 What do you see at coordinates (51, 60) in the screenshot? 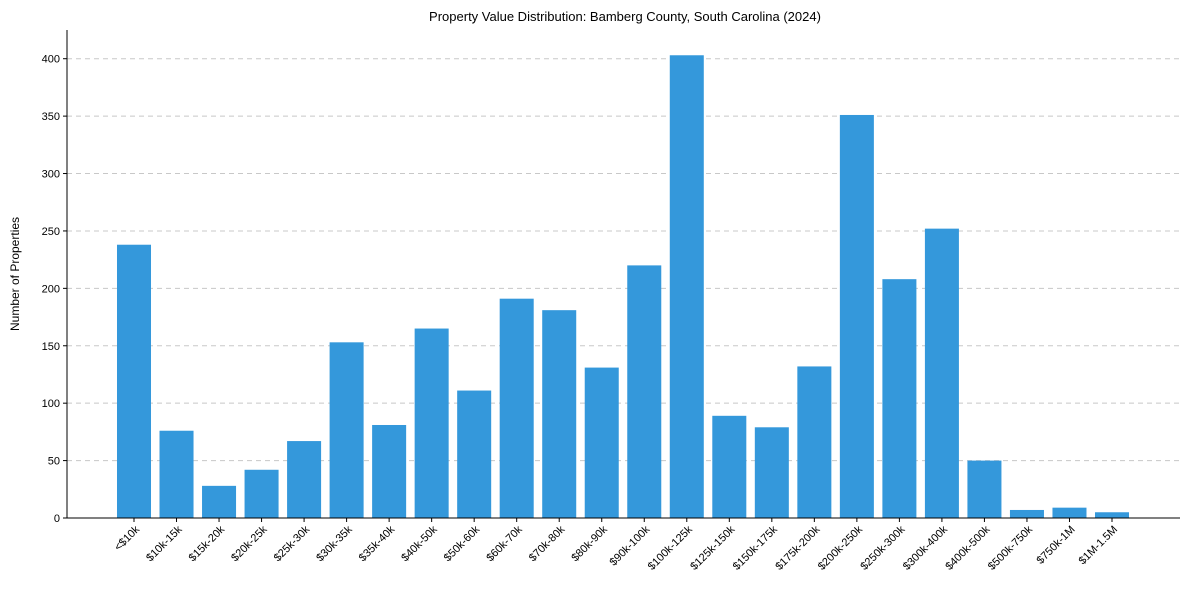
I see `y-tick-label: 400` at bounding box center [51, 60].